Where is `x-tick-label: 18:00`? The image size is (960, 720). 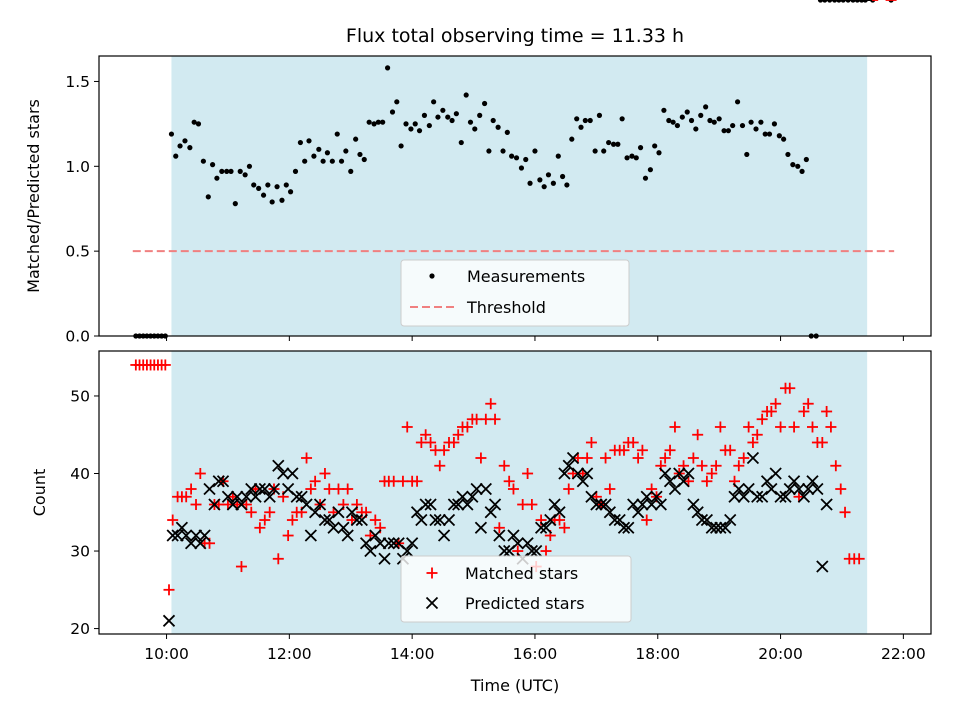 x-tick-label: 18:00 is located at coordinates (657, 654).